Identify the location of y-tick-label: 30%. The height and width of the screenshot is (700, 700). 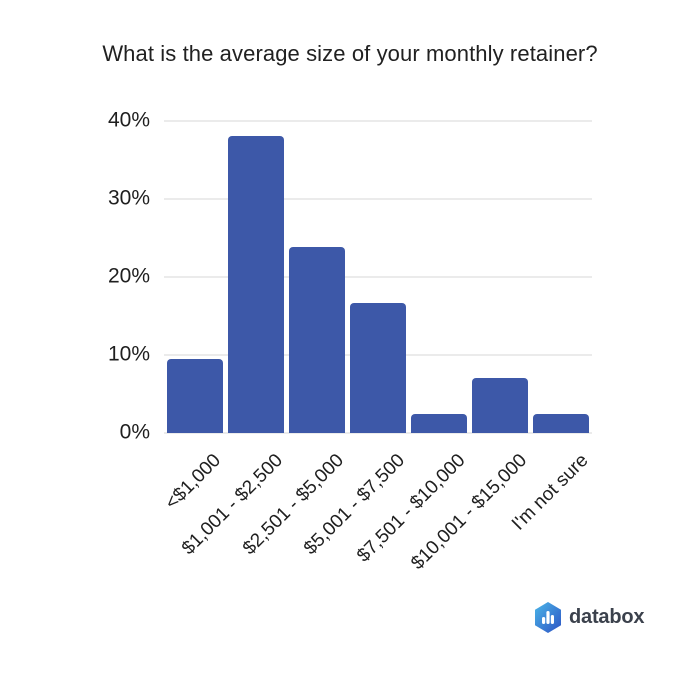
(128, 198).